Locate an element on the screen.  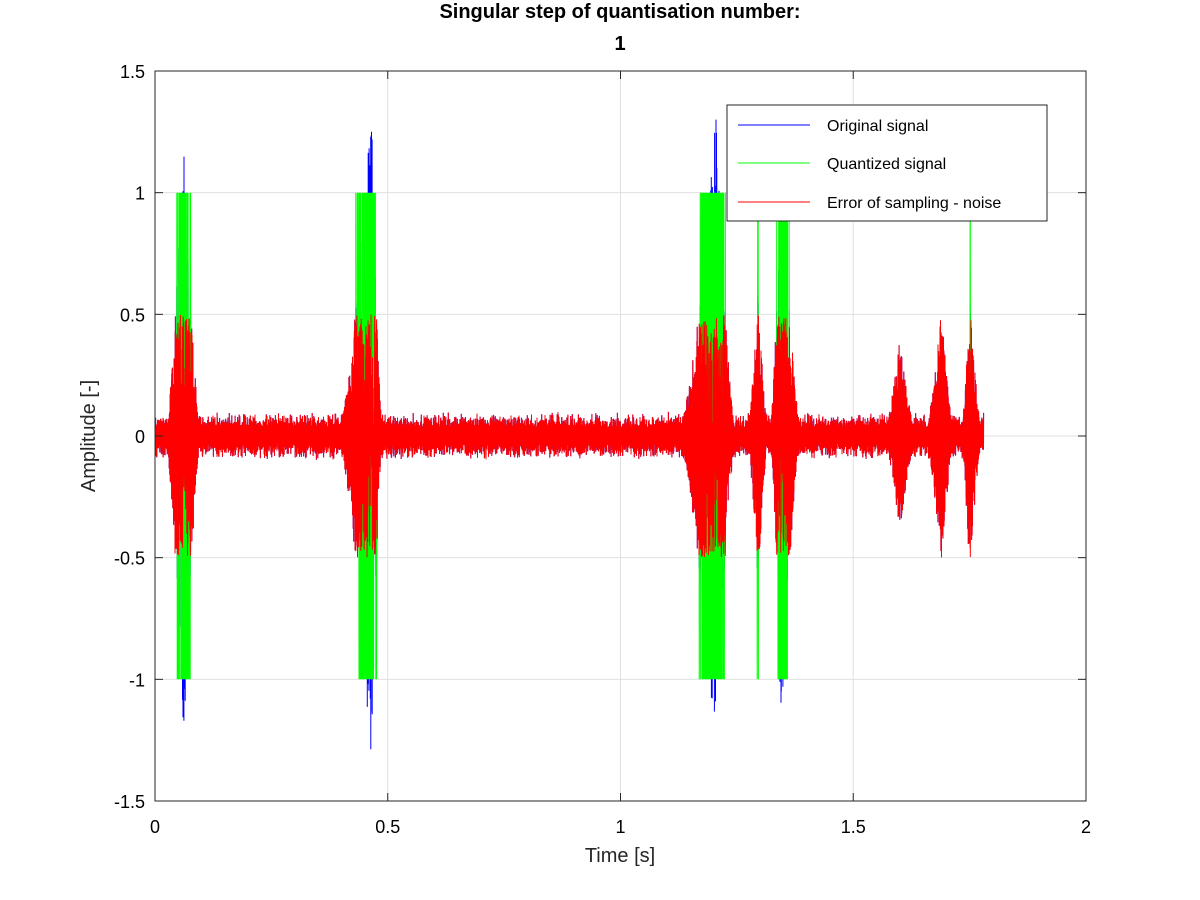
y-tick-label: 0 is located at coordinates (140, 437).